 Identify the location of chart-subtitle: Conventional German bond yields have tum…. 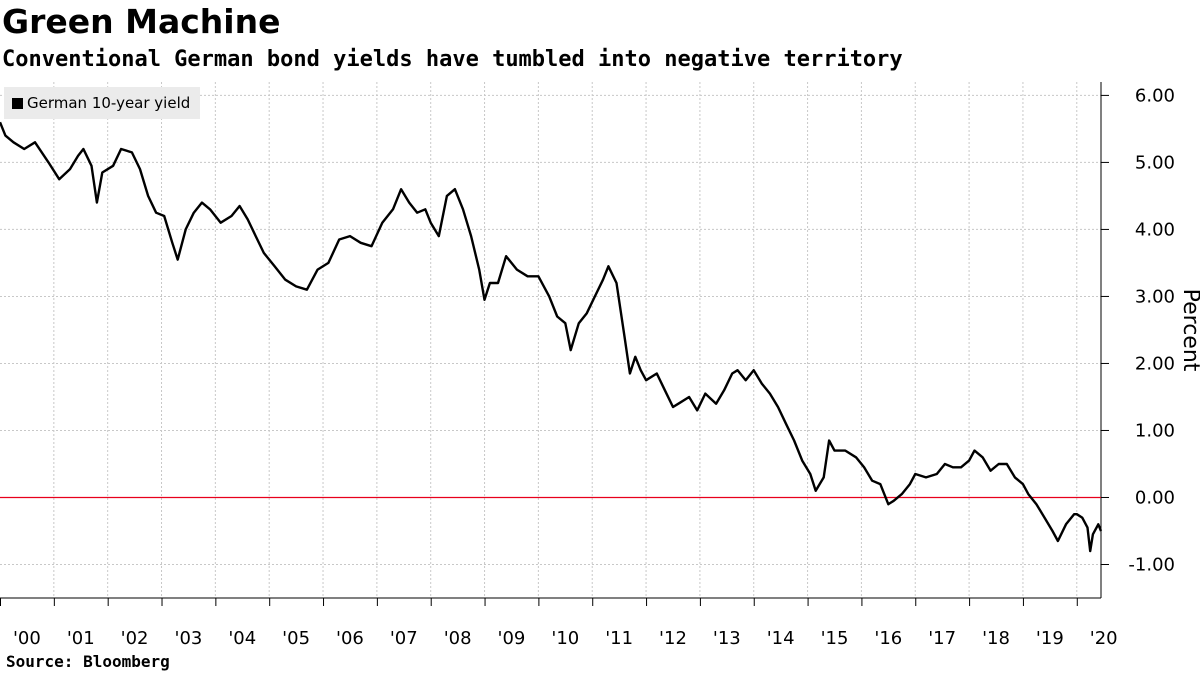
(452, 59).